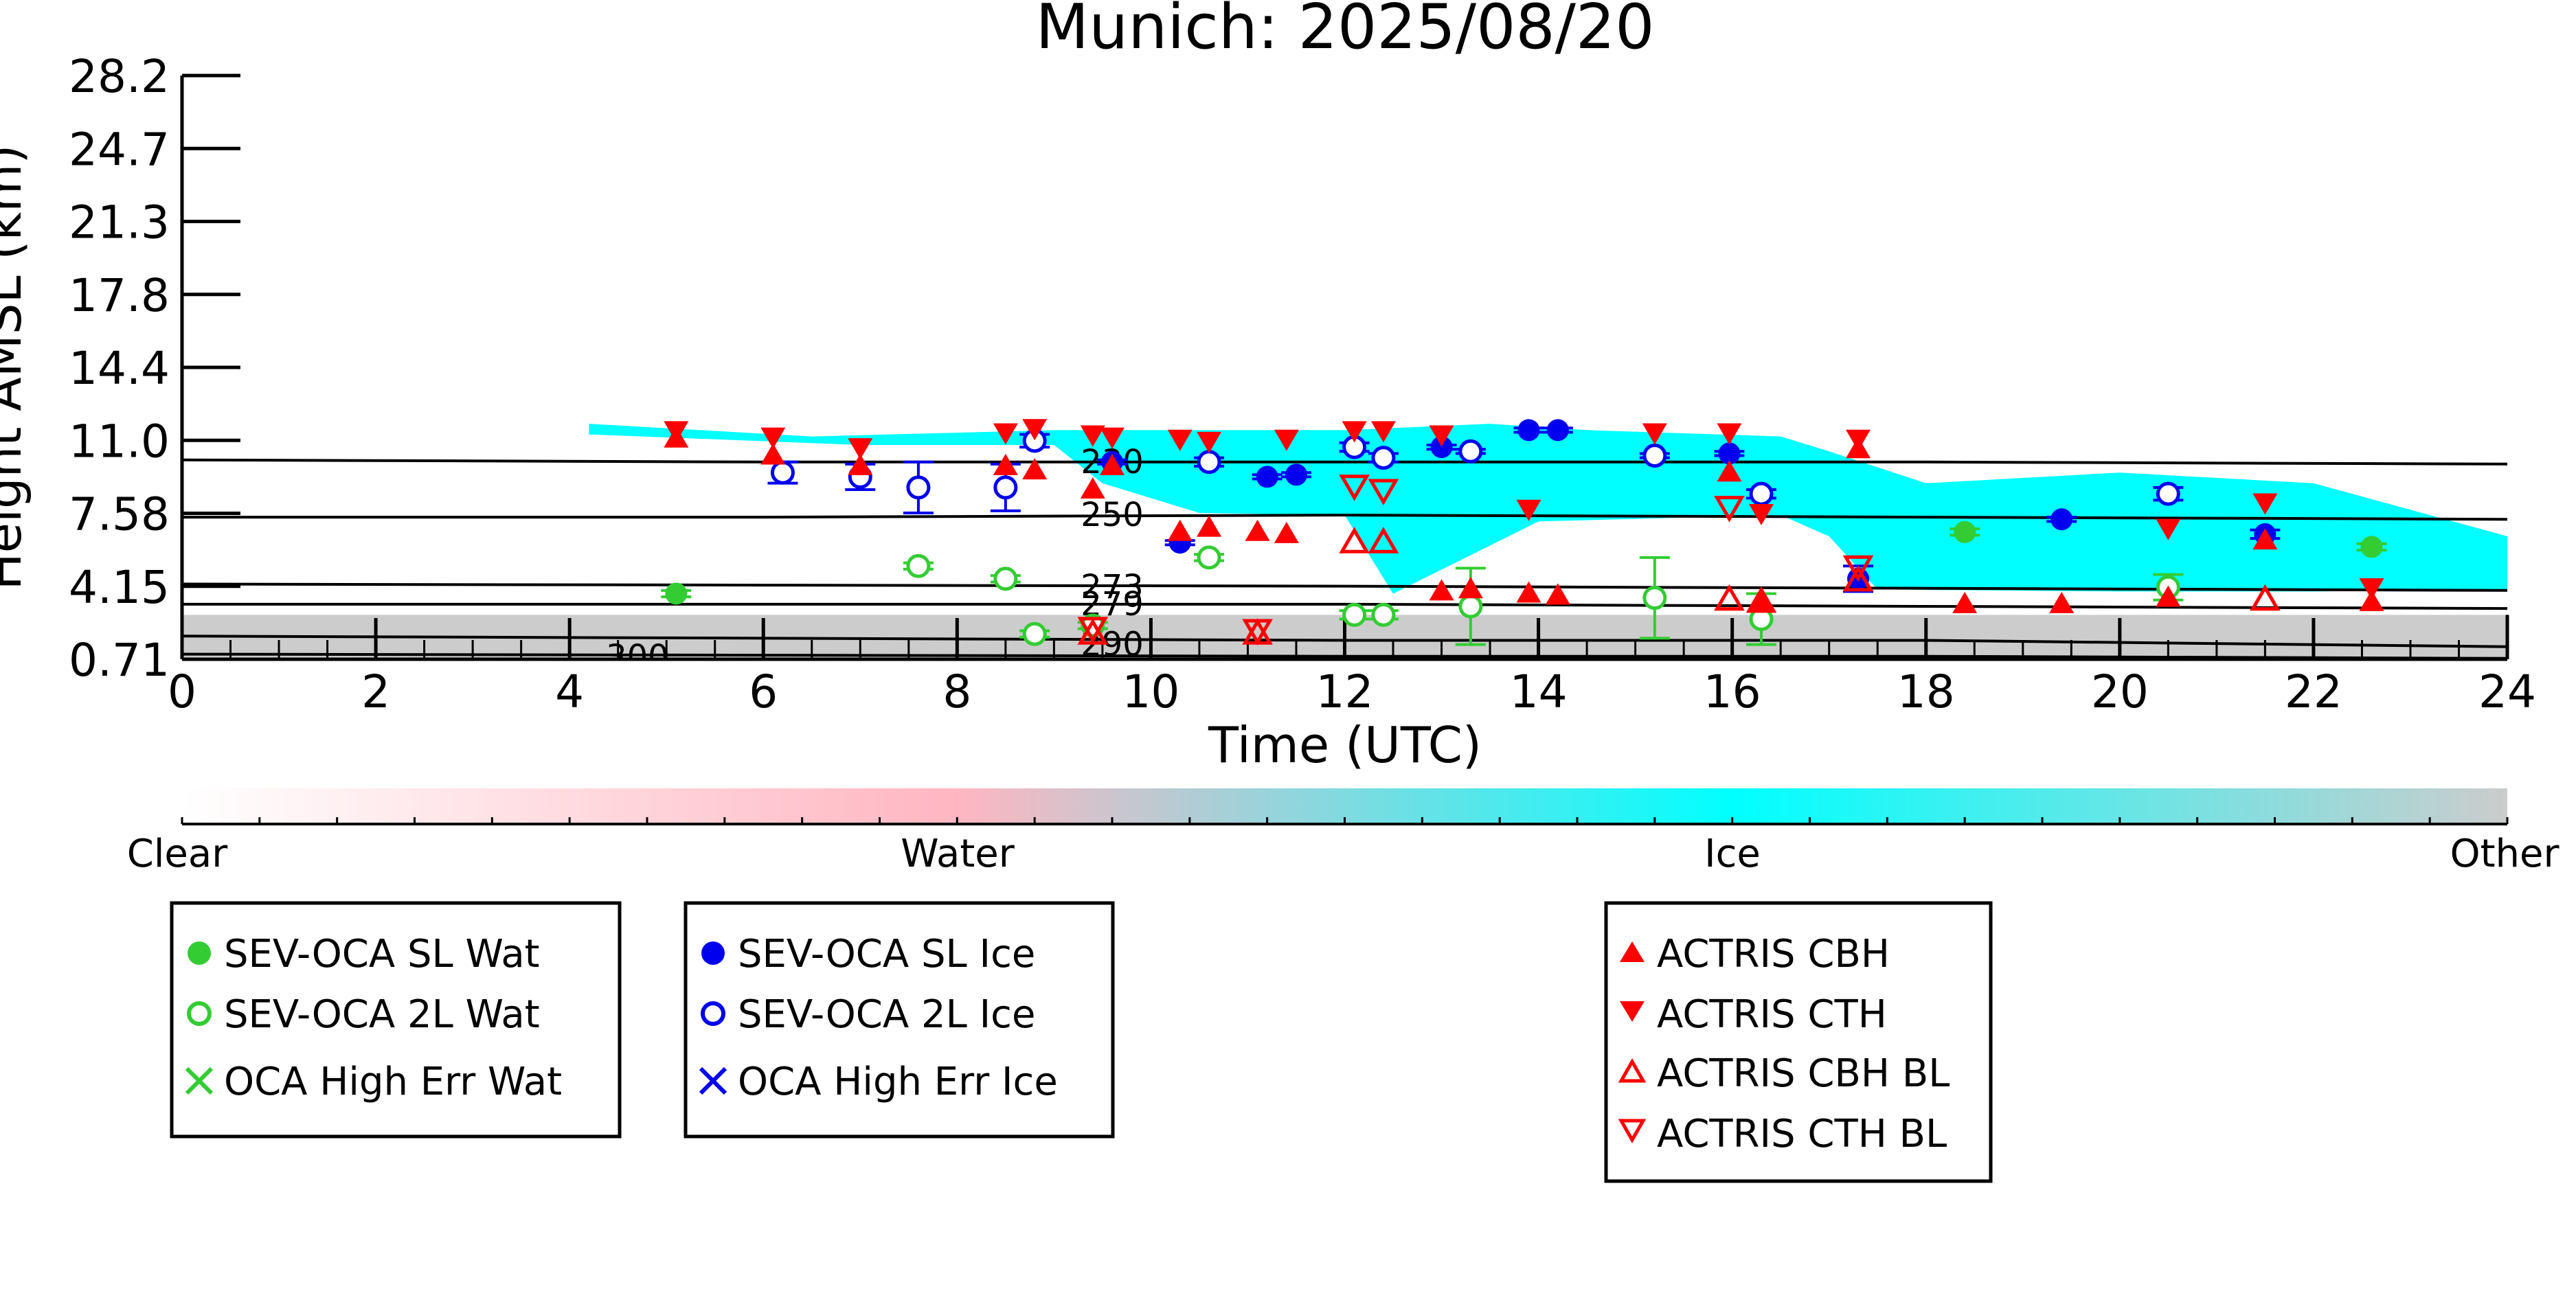 The width and height of the screenshot is (2576, 1291). Describe the element at coordinates (375, 692) in the screenshot. I see `x-tick-label-2: 2` at that location.